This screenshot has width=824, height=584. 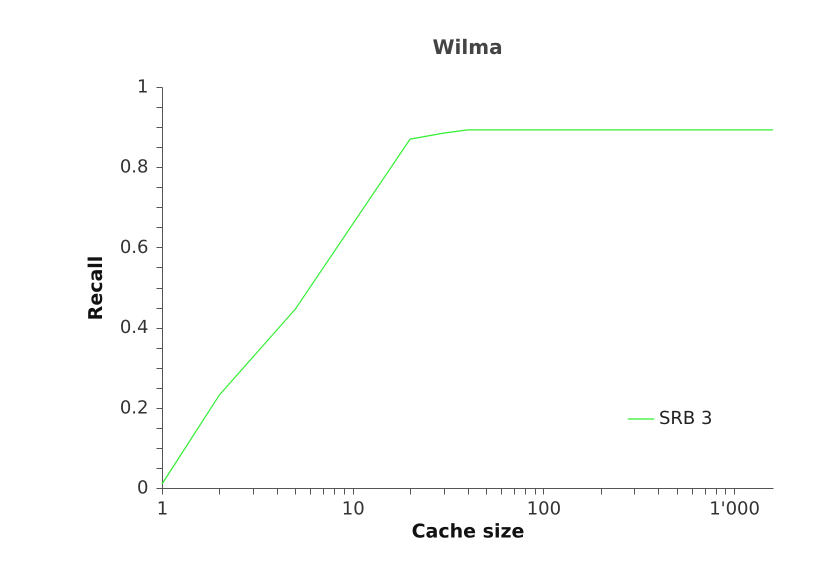 I want to click on legend-label: SRB 3, so click(x=685, y=418).